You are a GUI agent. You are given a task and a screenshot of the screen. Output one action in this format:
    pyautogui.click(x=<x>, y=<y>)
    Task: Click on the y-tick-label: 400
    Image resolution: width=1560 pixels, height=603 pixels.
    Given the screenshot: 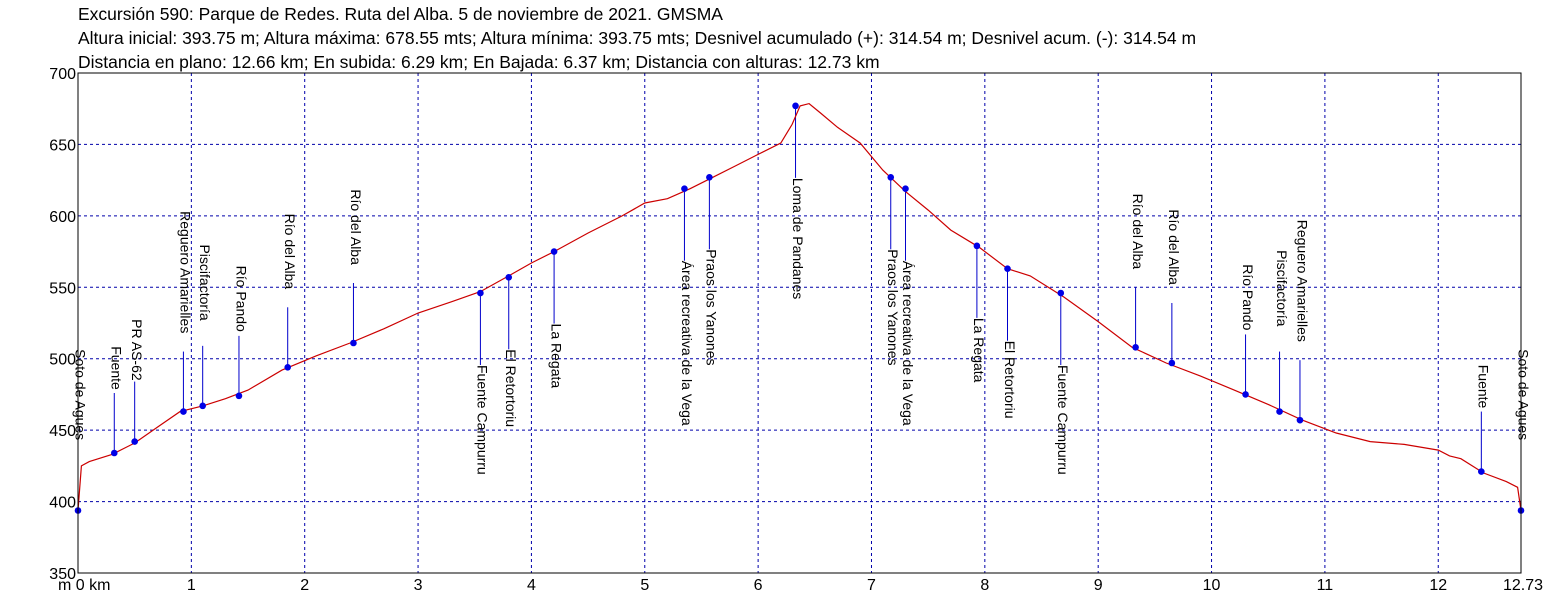 What is the action you would take?
    pyautogui.click(x=62, y=503)
    